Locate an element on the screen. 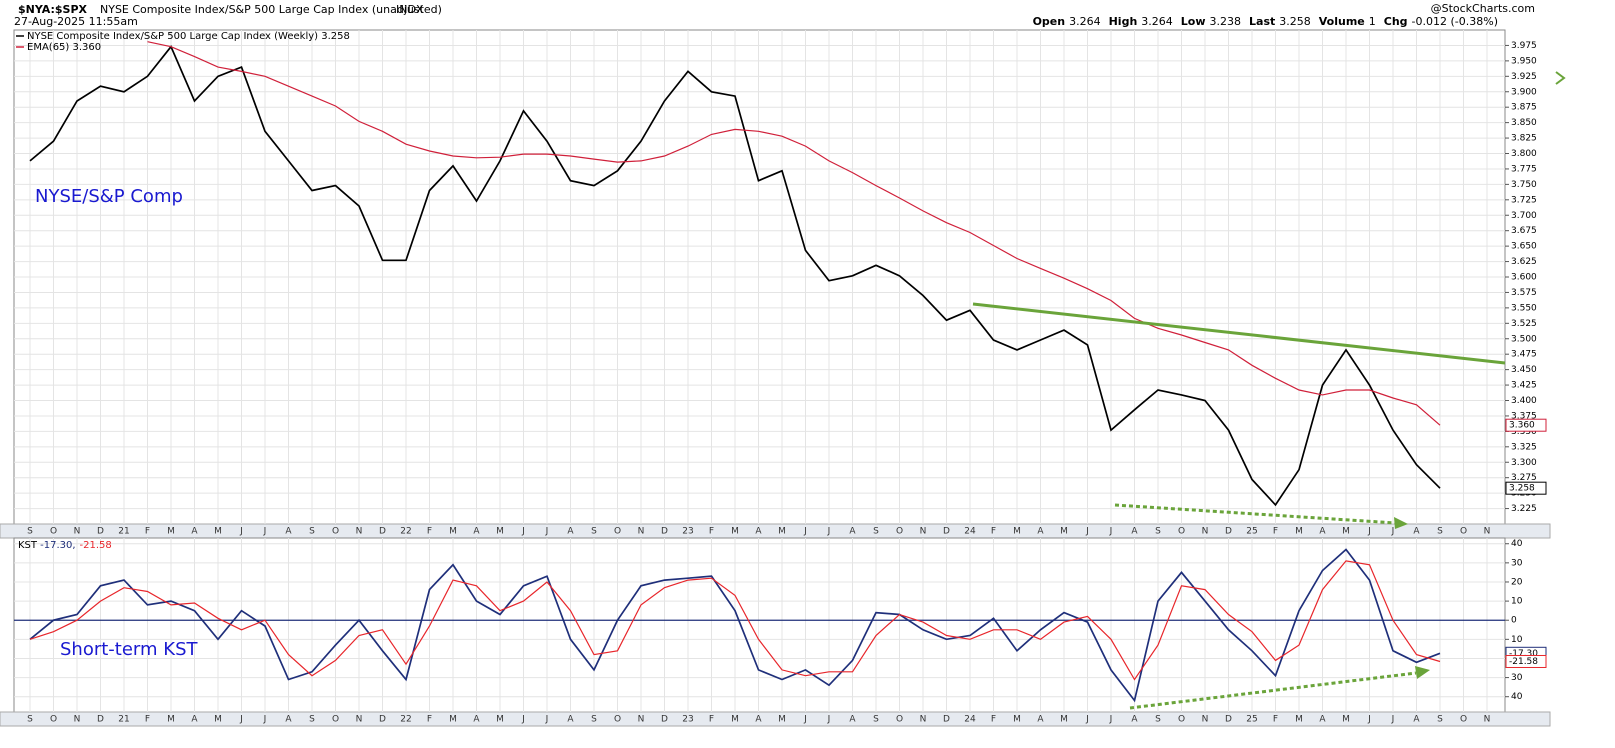 This screenshot has height=748, width=1615. y-tick-label: 3.950 is located at coordinates (1524, 61).